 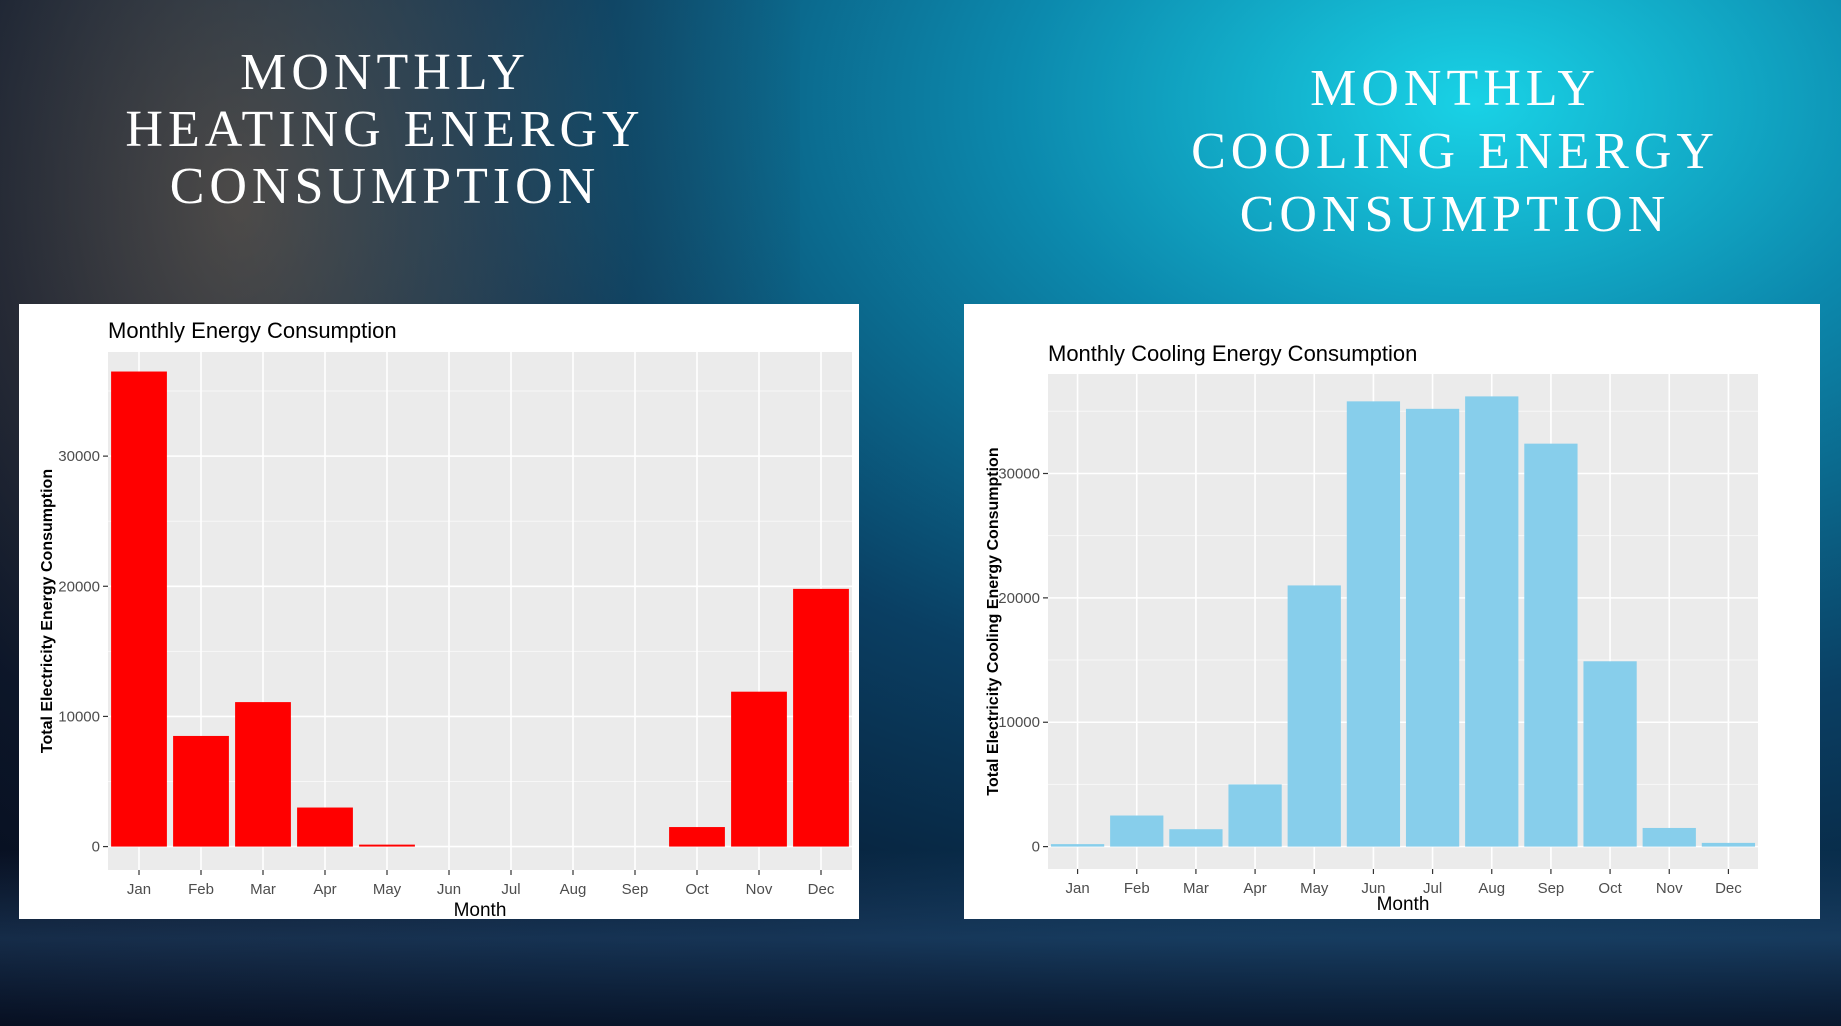 What do you see at coordinates (1403, 904) in the screenshot?
I see `cooling-x-axis-label: Month` at bounding box center [1403, 904].